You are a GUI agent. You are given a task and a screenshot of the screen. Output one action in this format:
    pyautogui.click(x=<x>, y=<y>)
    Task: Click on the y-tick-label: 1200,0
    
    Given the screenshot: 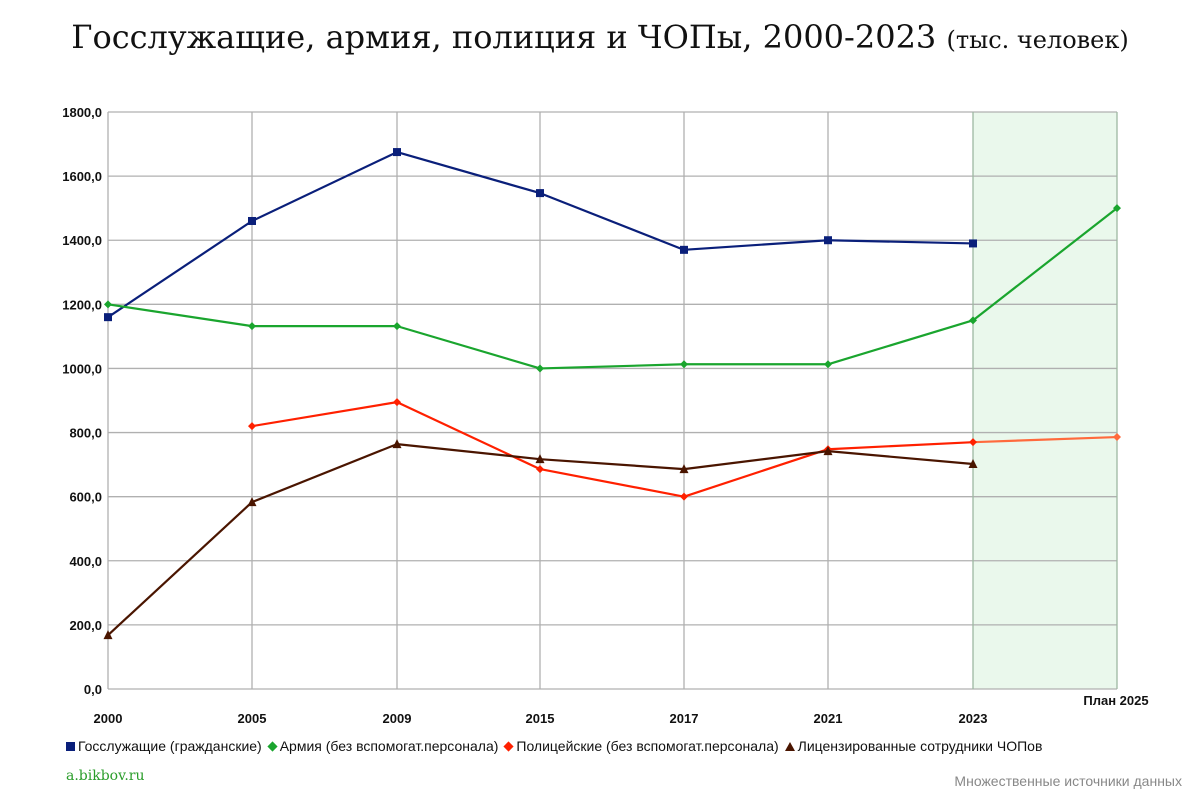 What is the action you would take?
    pyautogui.click(x=82, y=304)
    